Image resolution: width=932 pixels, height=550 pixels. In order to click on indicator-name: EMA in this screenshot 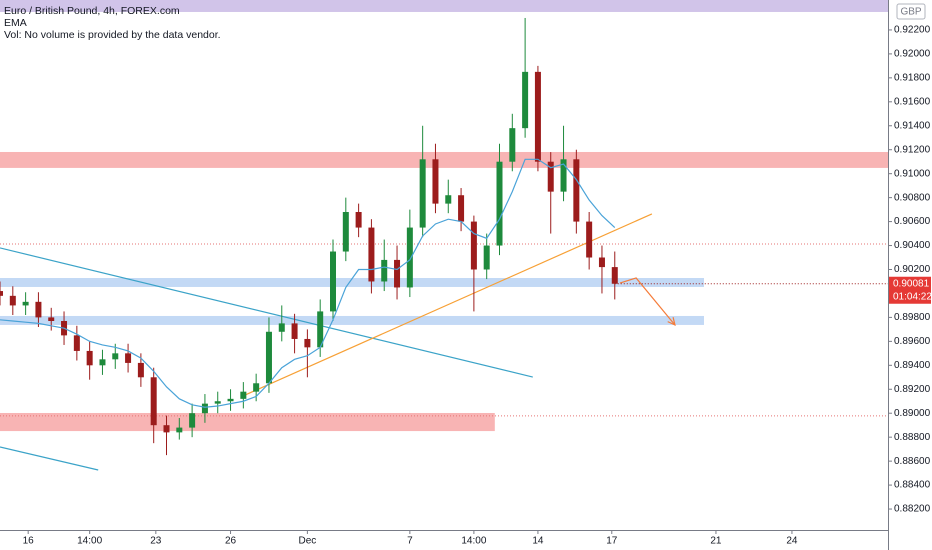, I will do `click(15, 23)`.